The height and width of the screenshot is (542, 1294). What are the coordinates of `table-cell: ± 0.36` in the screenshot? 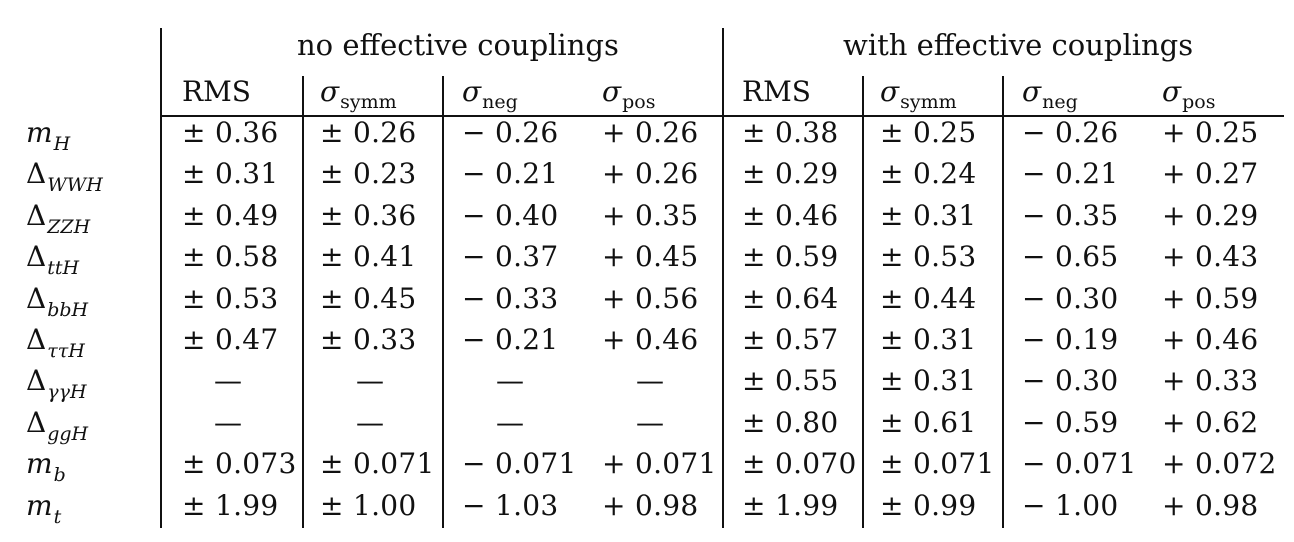 It's located at (368, 215).